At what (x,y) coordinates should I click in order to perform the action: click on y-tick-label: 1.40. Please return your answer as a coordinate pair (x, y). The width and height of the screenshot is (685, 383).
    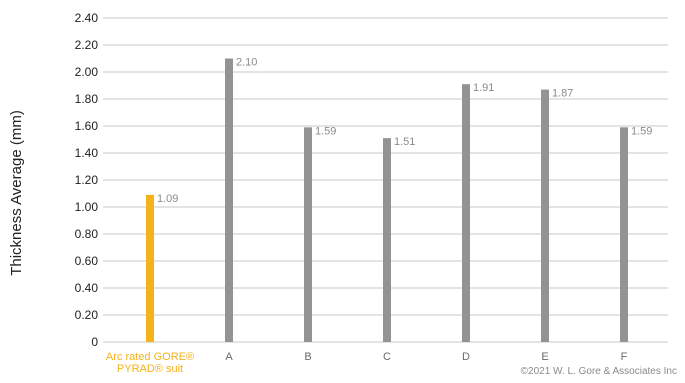
    Looking at the image, I should click on (87, 153).